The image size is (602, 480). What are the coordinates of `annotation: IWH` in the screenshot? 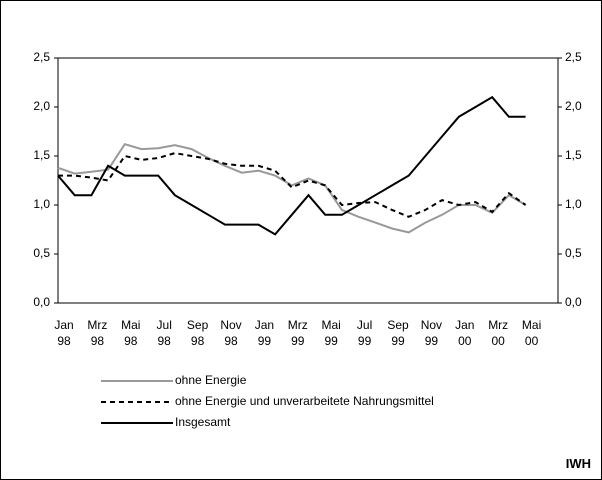 It's located at (578, 463).